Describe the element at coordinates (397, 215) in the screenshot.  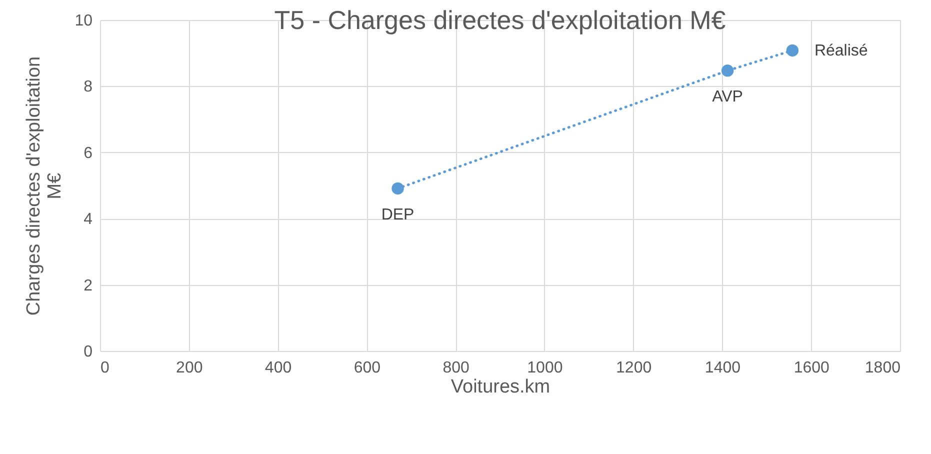
I see `annotation: DEP` at that location.